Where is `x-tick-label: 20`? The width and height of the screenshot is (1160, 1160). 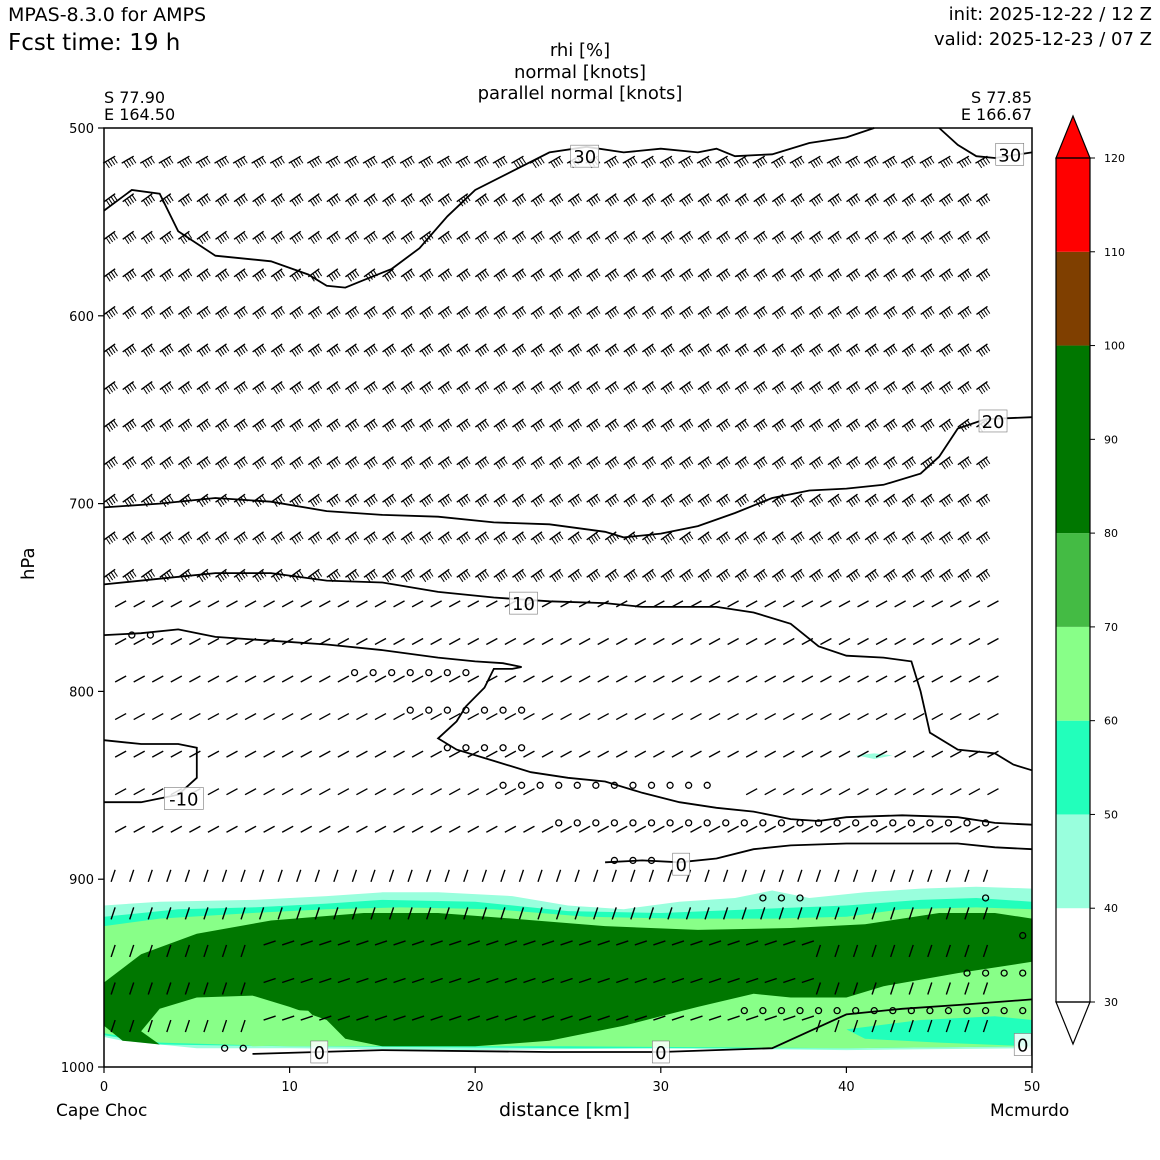 x-tick-label: 20 is located at coordinates (475, 1087).